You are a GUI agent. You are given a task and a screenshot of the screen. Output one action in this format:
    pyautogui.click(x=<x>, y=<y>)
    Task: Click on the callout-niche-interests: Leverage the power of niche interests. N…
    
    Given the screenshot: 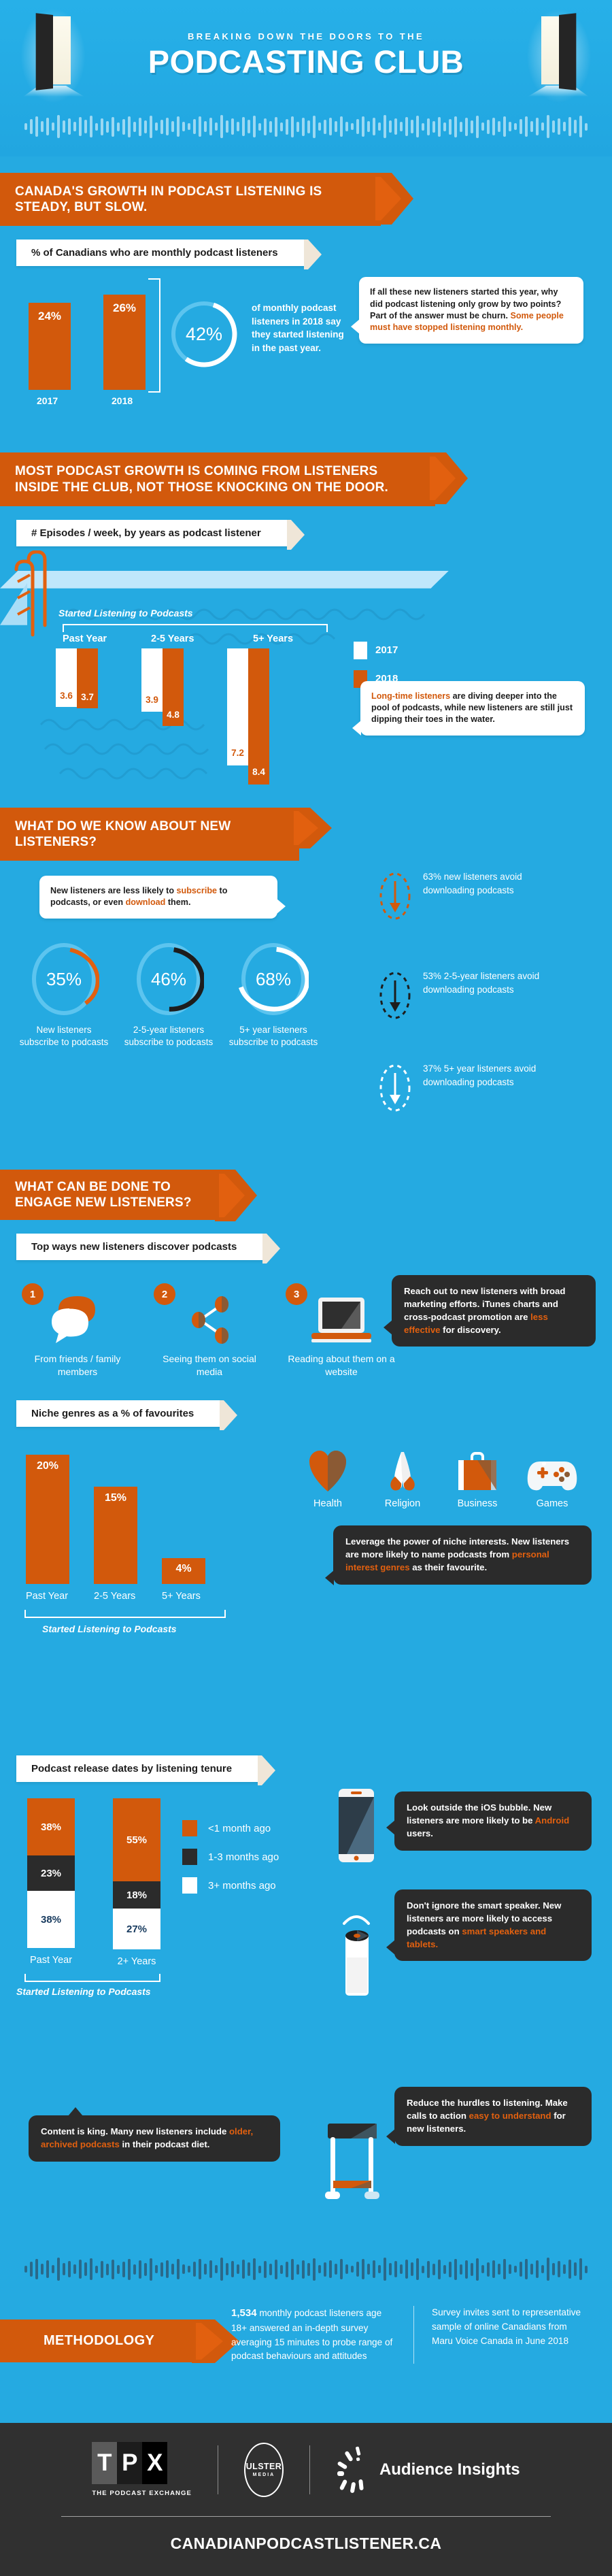 What is the action you would take?
    pyautogui.click(x=459, y=1556)
    